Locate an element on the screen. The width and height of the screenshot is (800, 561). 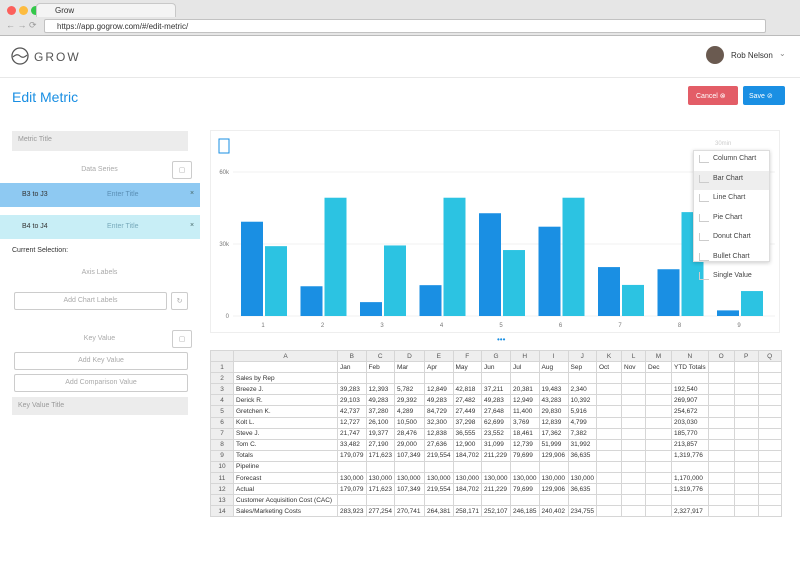
cell: 12,949 is located at coordinates (525, 400).